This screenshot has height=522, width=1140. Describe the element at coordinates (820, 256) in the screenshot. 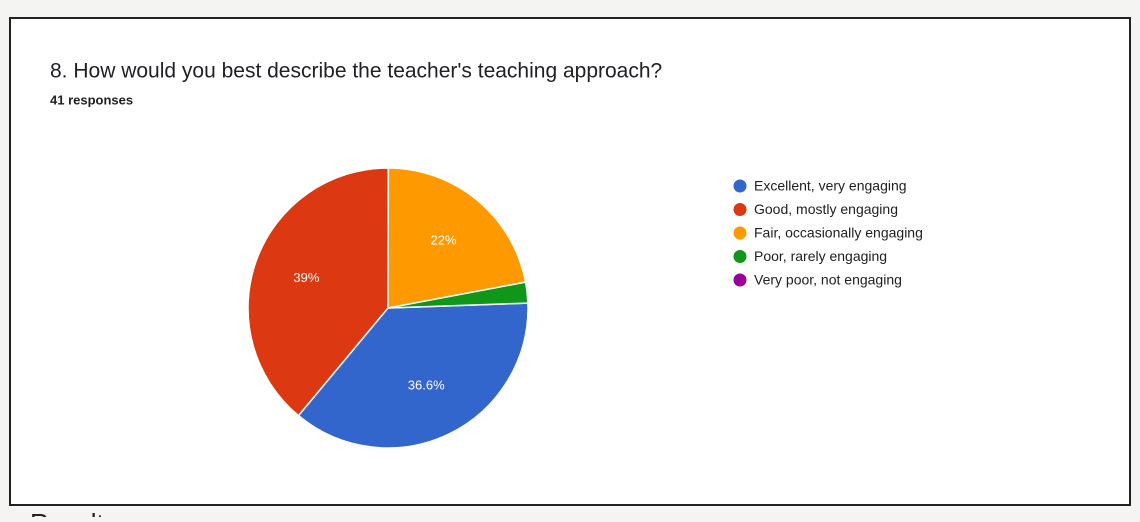

I see `legend-label: Poor, rarely engaging` at that location.